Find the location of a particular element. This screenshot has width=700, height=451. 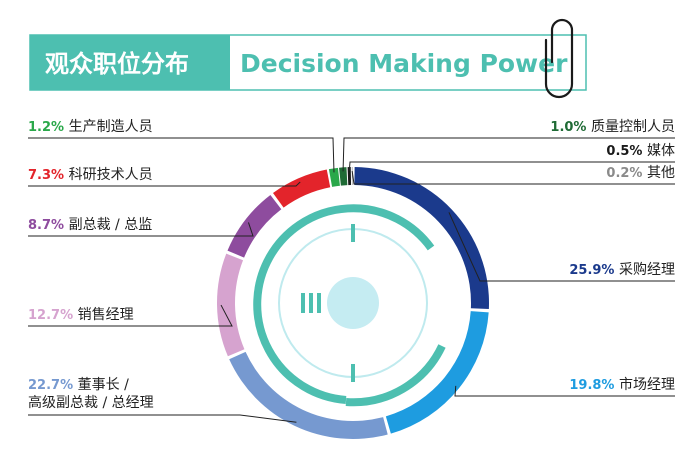

slice-label-7: 1.0% 质量控制人员 is located at coordinates (612, 127).